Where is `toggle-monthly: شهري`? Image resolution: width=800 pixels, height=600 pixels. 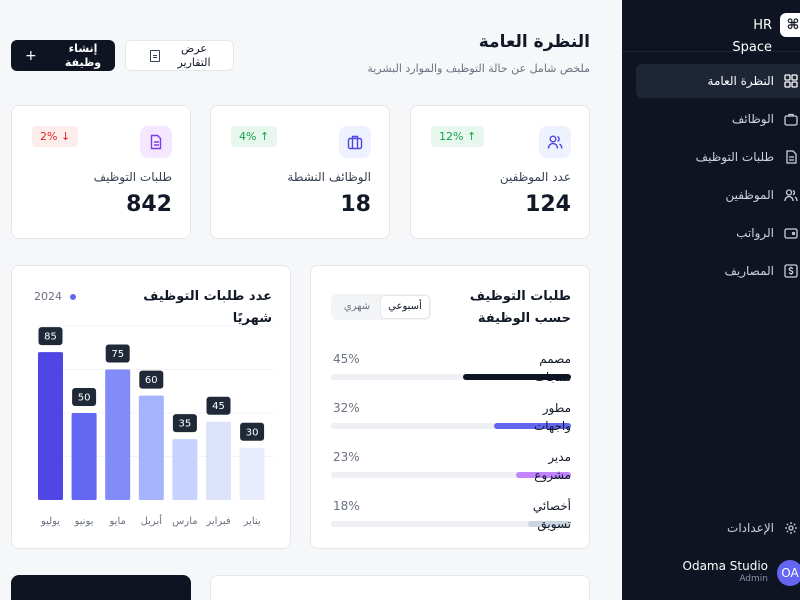
toggle-monthly: شهري is located at coordinates (357, 306).